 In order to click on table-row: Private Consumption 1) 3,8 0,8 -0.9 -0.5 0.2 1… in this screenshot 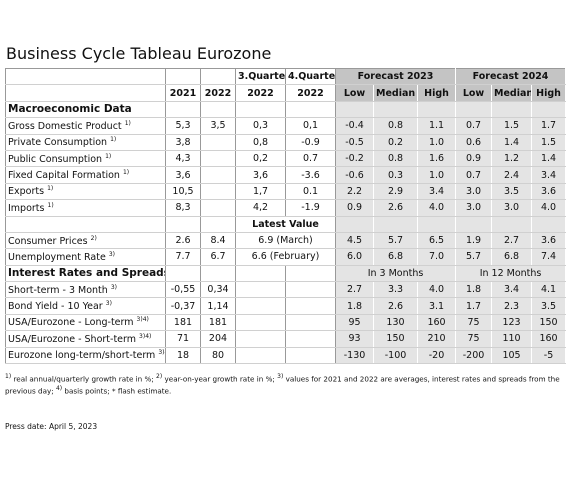, I will do `click(286, 142)`.